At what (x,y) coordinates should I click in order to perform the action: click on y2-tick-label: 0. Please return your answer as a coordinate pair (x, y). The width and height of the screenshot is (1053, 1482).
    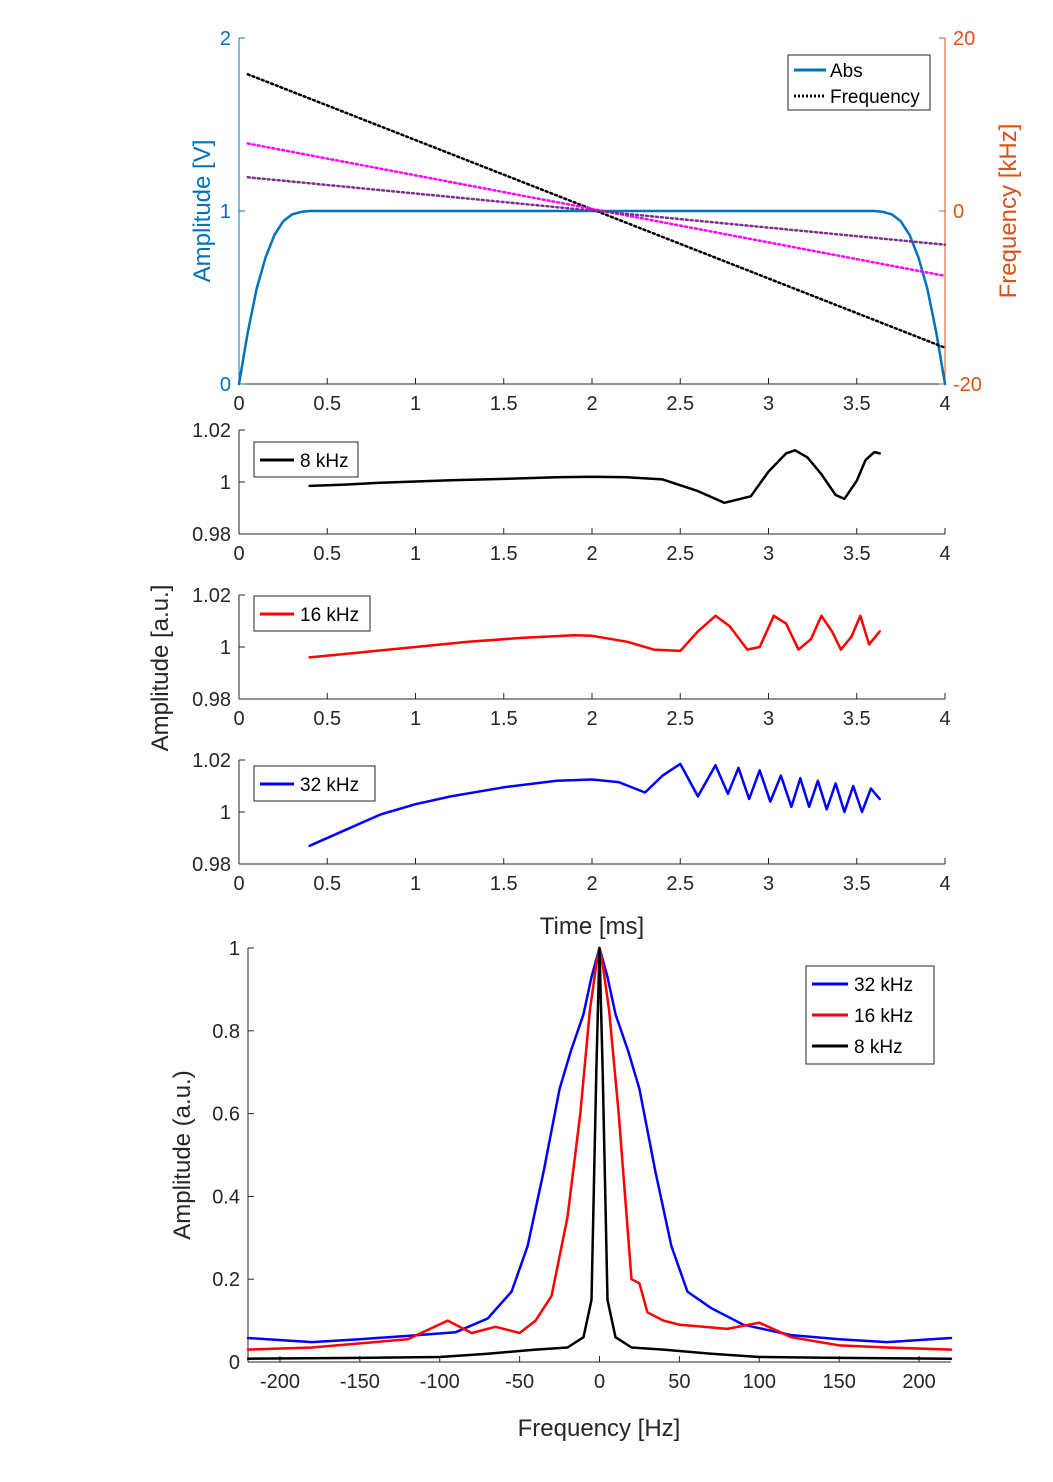
    Looking at the image, I should click on (958, 212).